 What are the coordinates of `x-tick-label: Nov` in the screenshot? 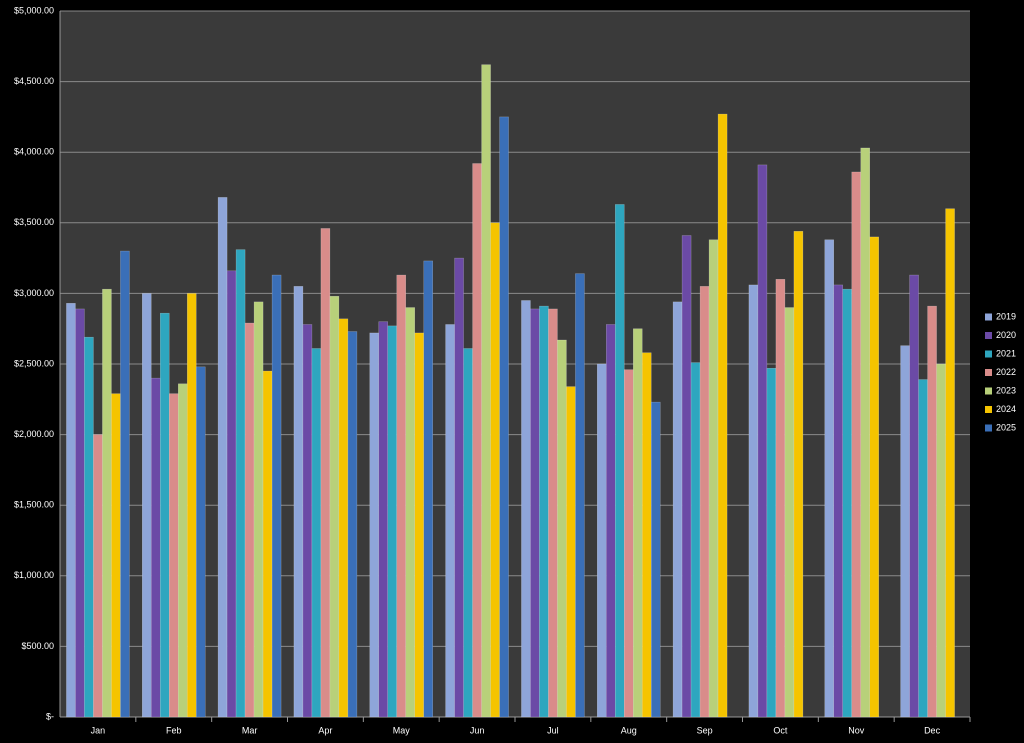 It's located at (856, 730).